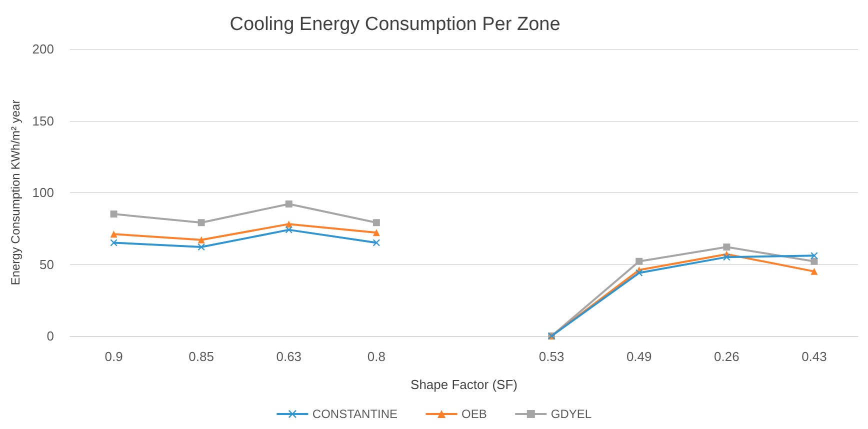 The image size is (868, 429). Describe the element at coordinates (464, 384) in the screenshot. I see `x-axis-title: Shape Factor (SF)` at that location.